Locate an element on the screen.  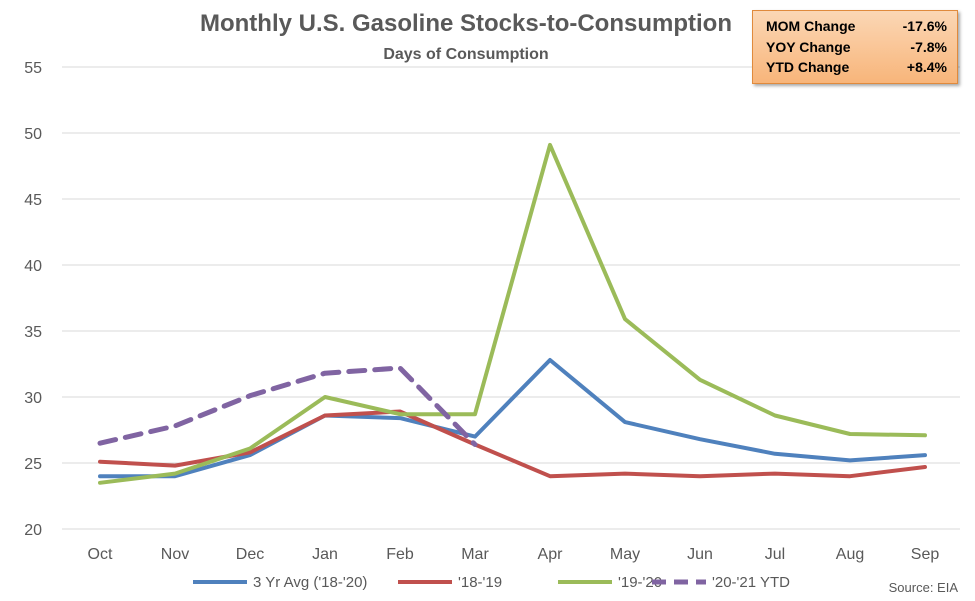
x-tick-label: Aug is located at coordinates (850, 554).